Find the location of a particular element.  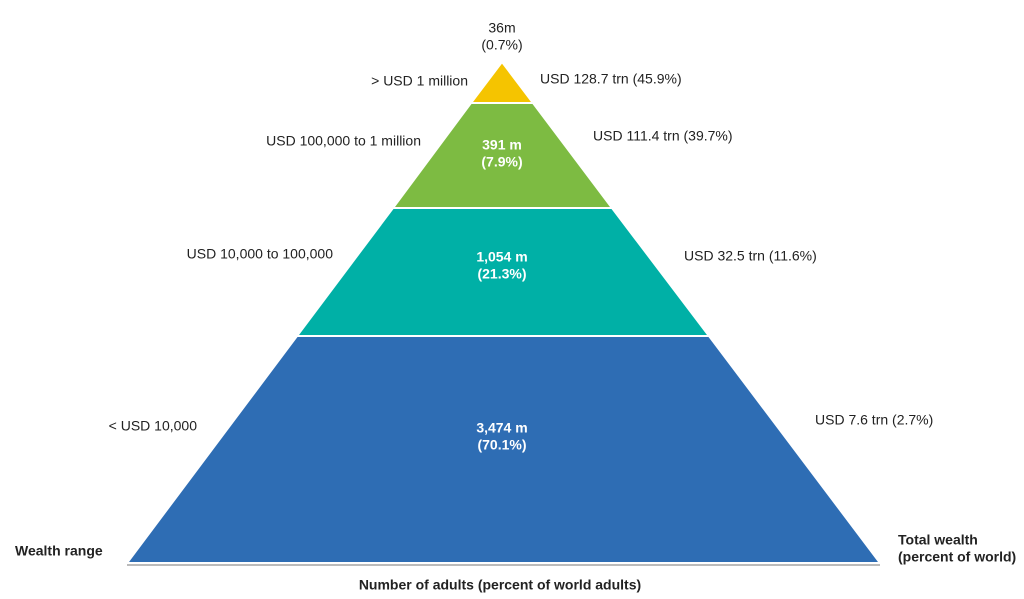

adults-label: 36m is located at coordinates (501, 28).